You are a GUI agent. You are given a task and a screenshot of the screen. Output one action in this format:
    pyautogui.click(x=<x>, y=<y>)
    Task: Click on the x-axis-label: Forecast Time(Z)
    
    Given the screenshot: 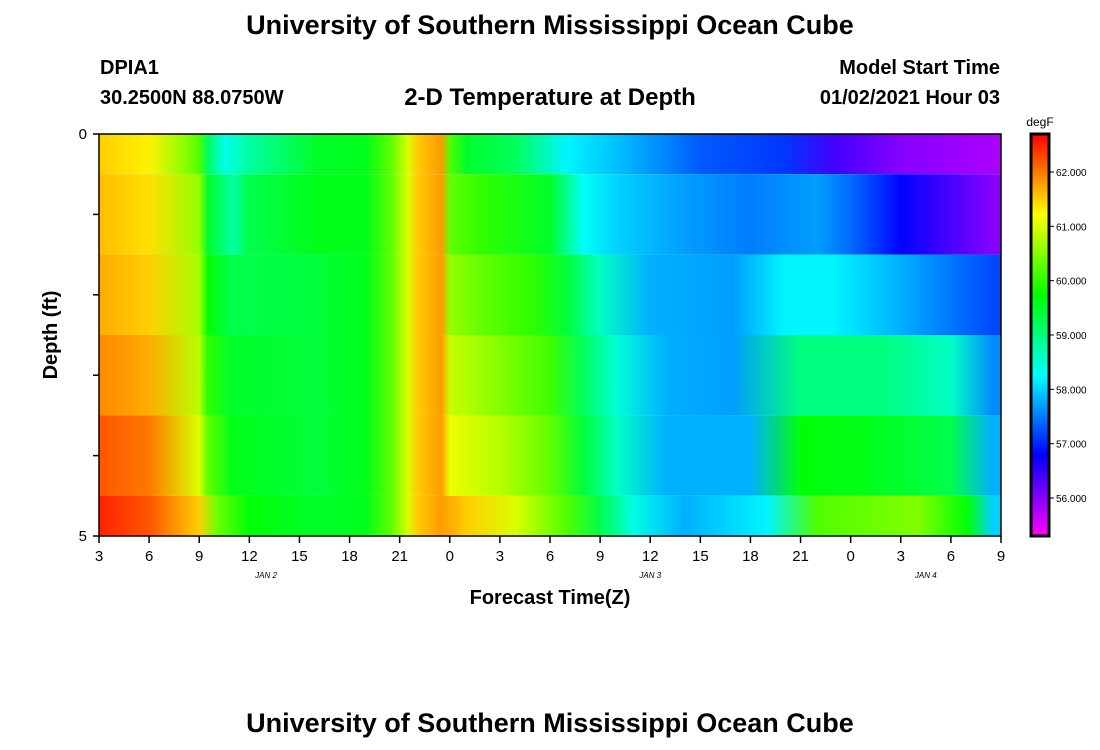 What is the action you would take?
    pyautogui.click(x=550, y=598)
    